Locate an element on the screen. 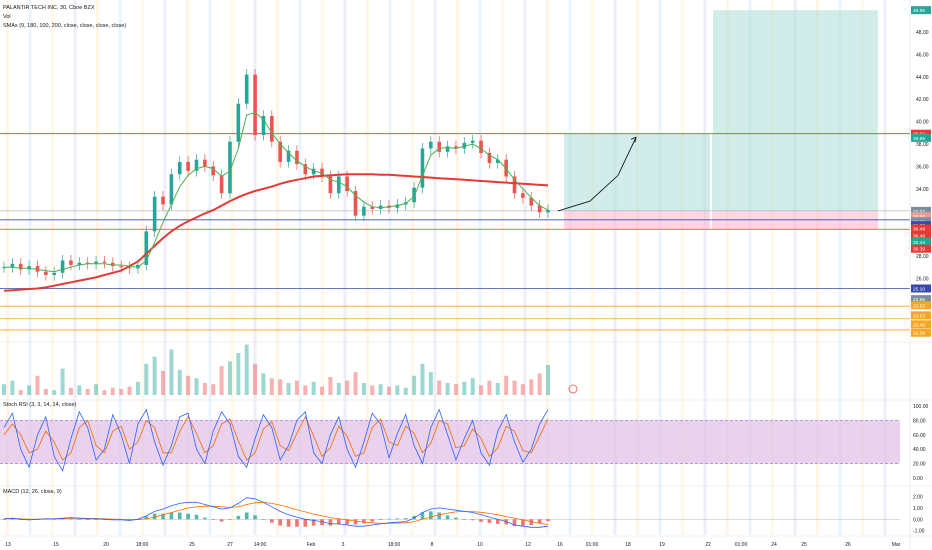 Image resolution: width=932 pixels, height=550 pixels. time-axis-label: 24 is located at coordinates (774, 545).